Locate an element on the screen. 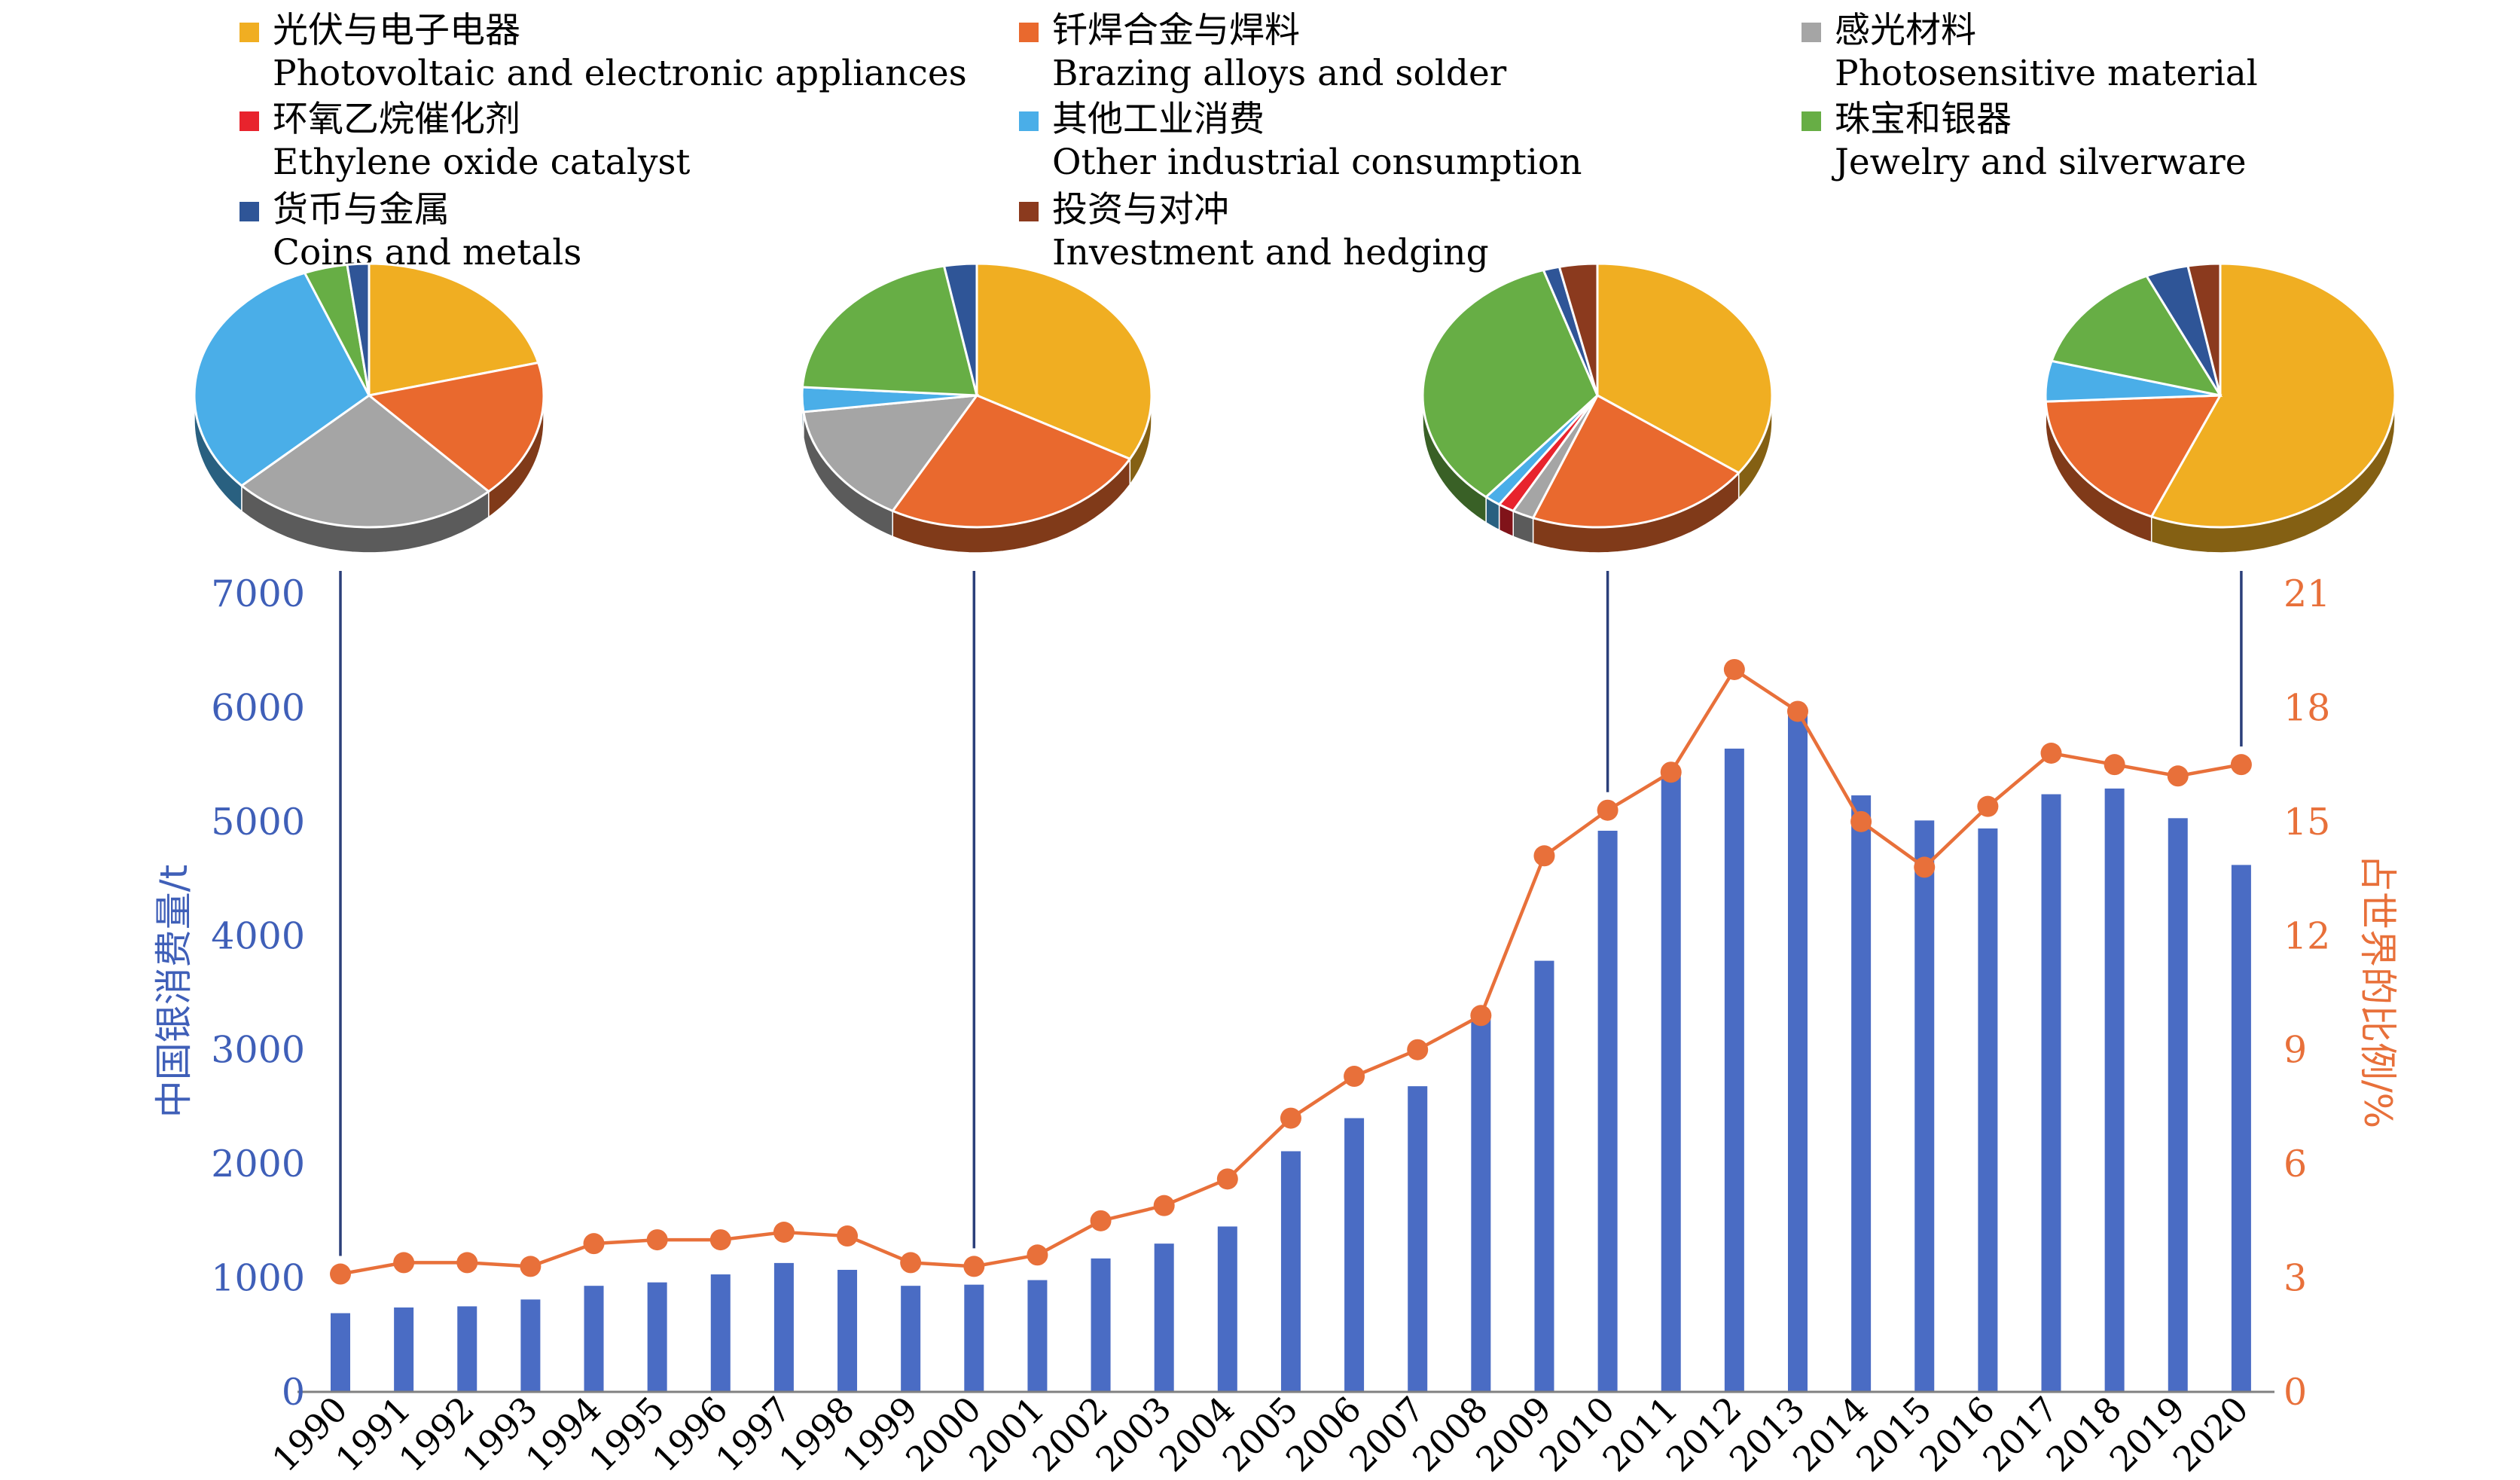 The width and height of the screenshot is (2520, 1480). point-2000 is located at coordinates (974, 1266).